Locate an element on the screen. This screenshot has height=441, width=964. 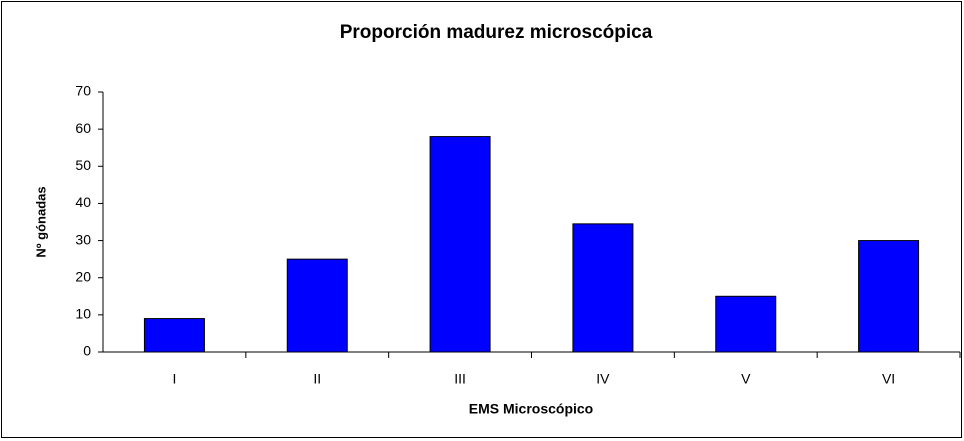
y-axis-label: Nº gónadas is located at coordinates (40, 221).